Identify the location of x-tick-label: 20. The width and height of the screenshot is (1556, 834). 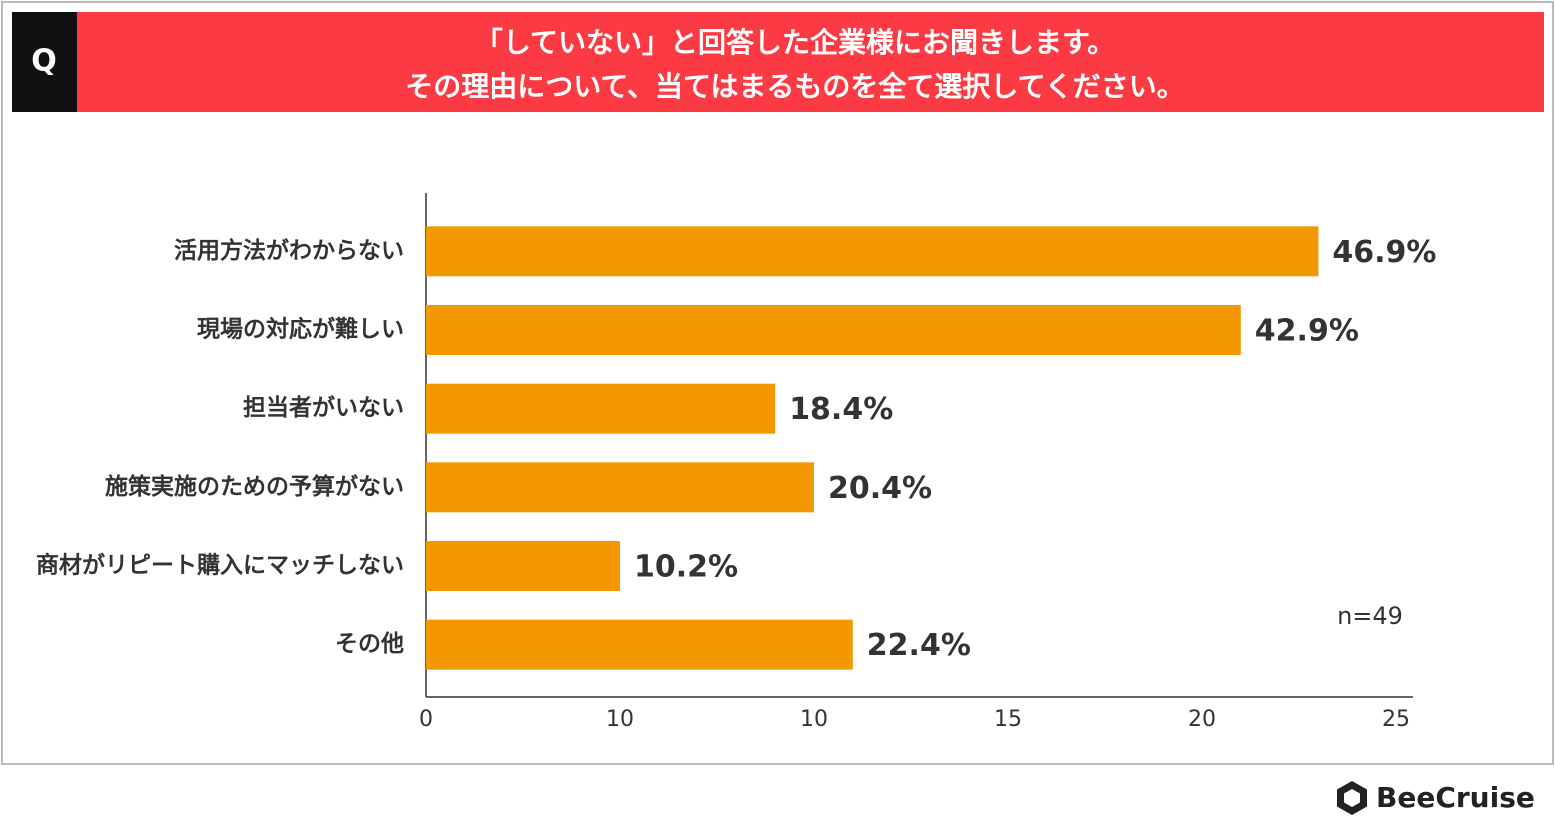
(1202, 719).